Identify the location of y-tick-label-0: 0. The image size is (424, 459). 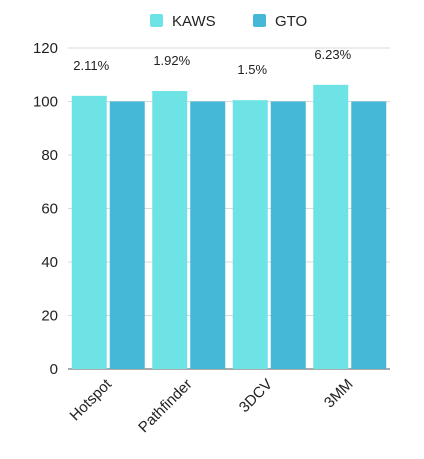
(54, 369).